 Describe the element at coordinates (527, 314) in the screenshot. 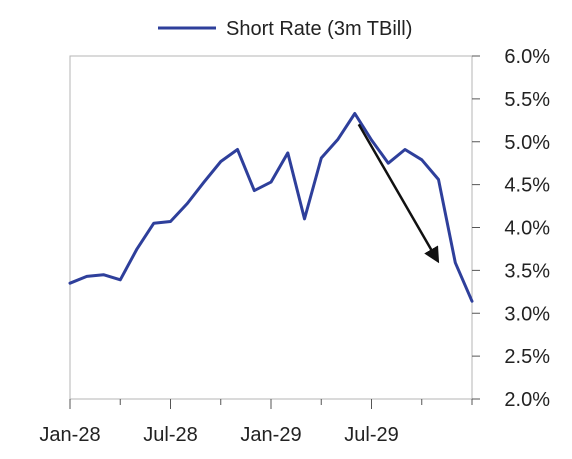

I see `y-tick-label: 3.0%` at that location.